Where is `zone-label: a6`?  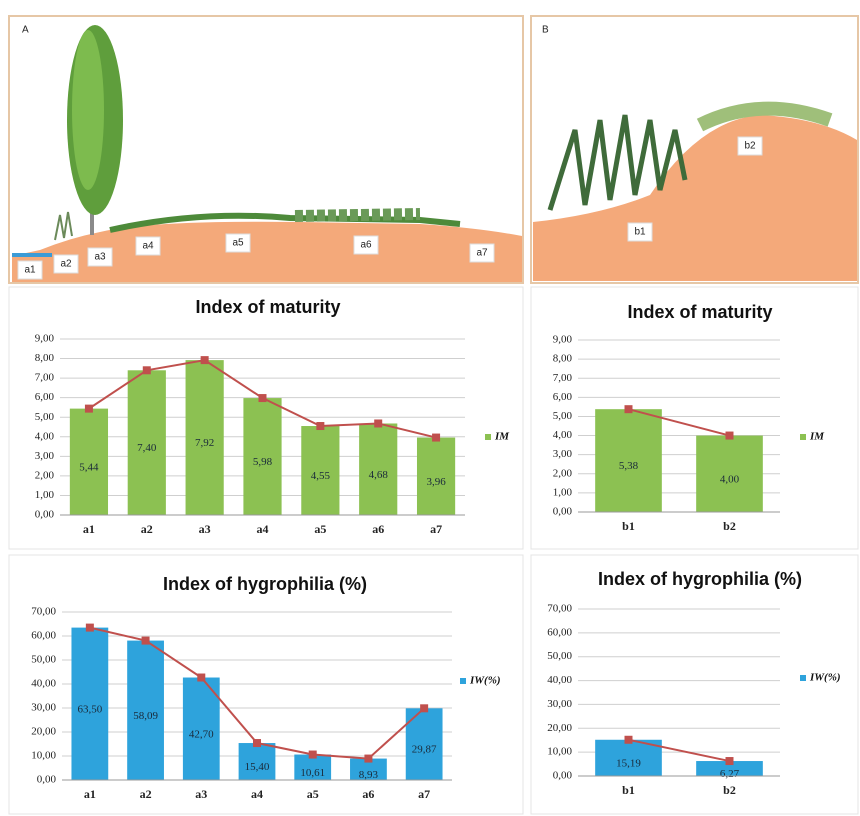
zone-label: a6 is located at coordinates (366, 245).